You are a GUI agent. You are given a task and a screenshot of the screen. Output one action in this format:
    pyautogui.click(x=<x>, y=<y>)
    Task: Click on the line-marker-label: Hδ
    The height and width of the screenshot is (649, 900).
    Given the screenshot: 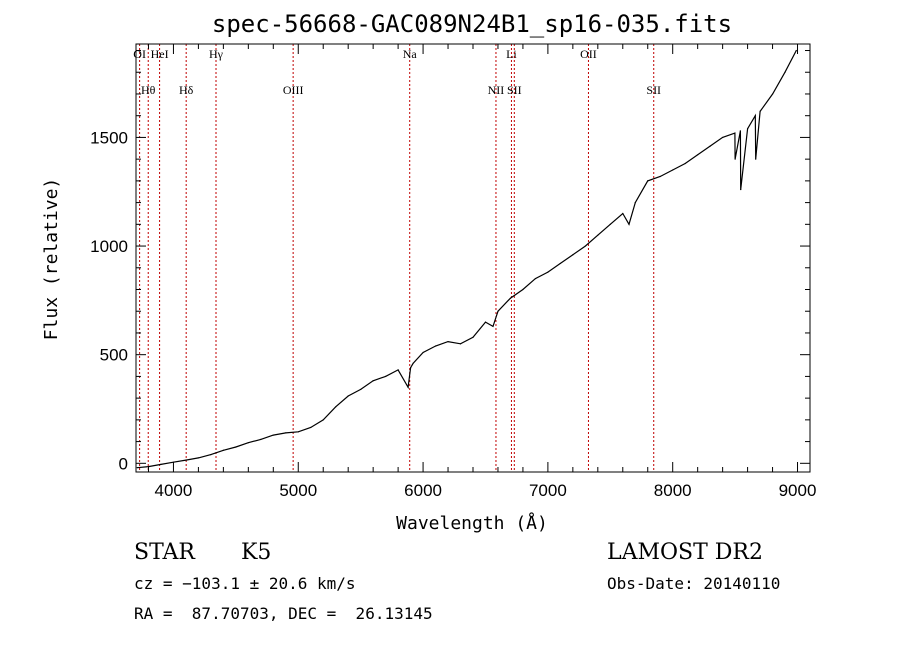 What is the action you would take?
    pyautogui.click(x=186, y=90)
    